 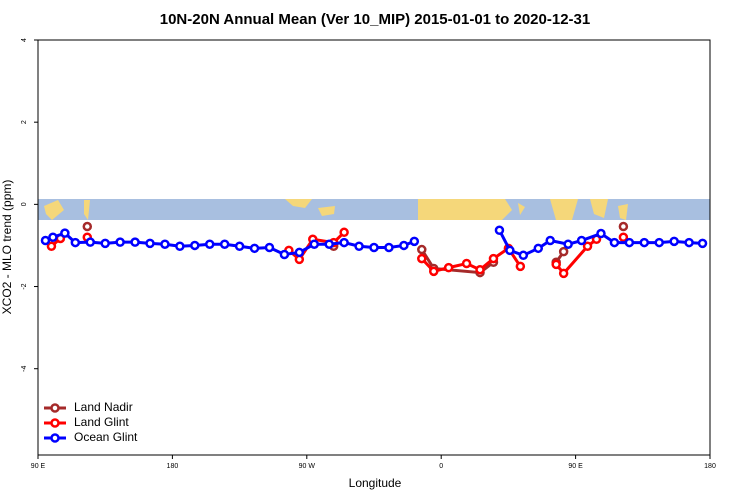 I want to click on legend-label: Ocean Glint, so click(x=106, y=437).